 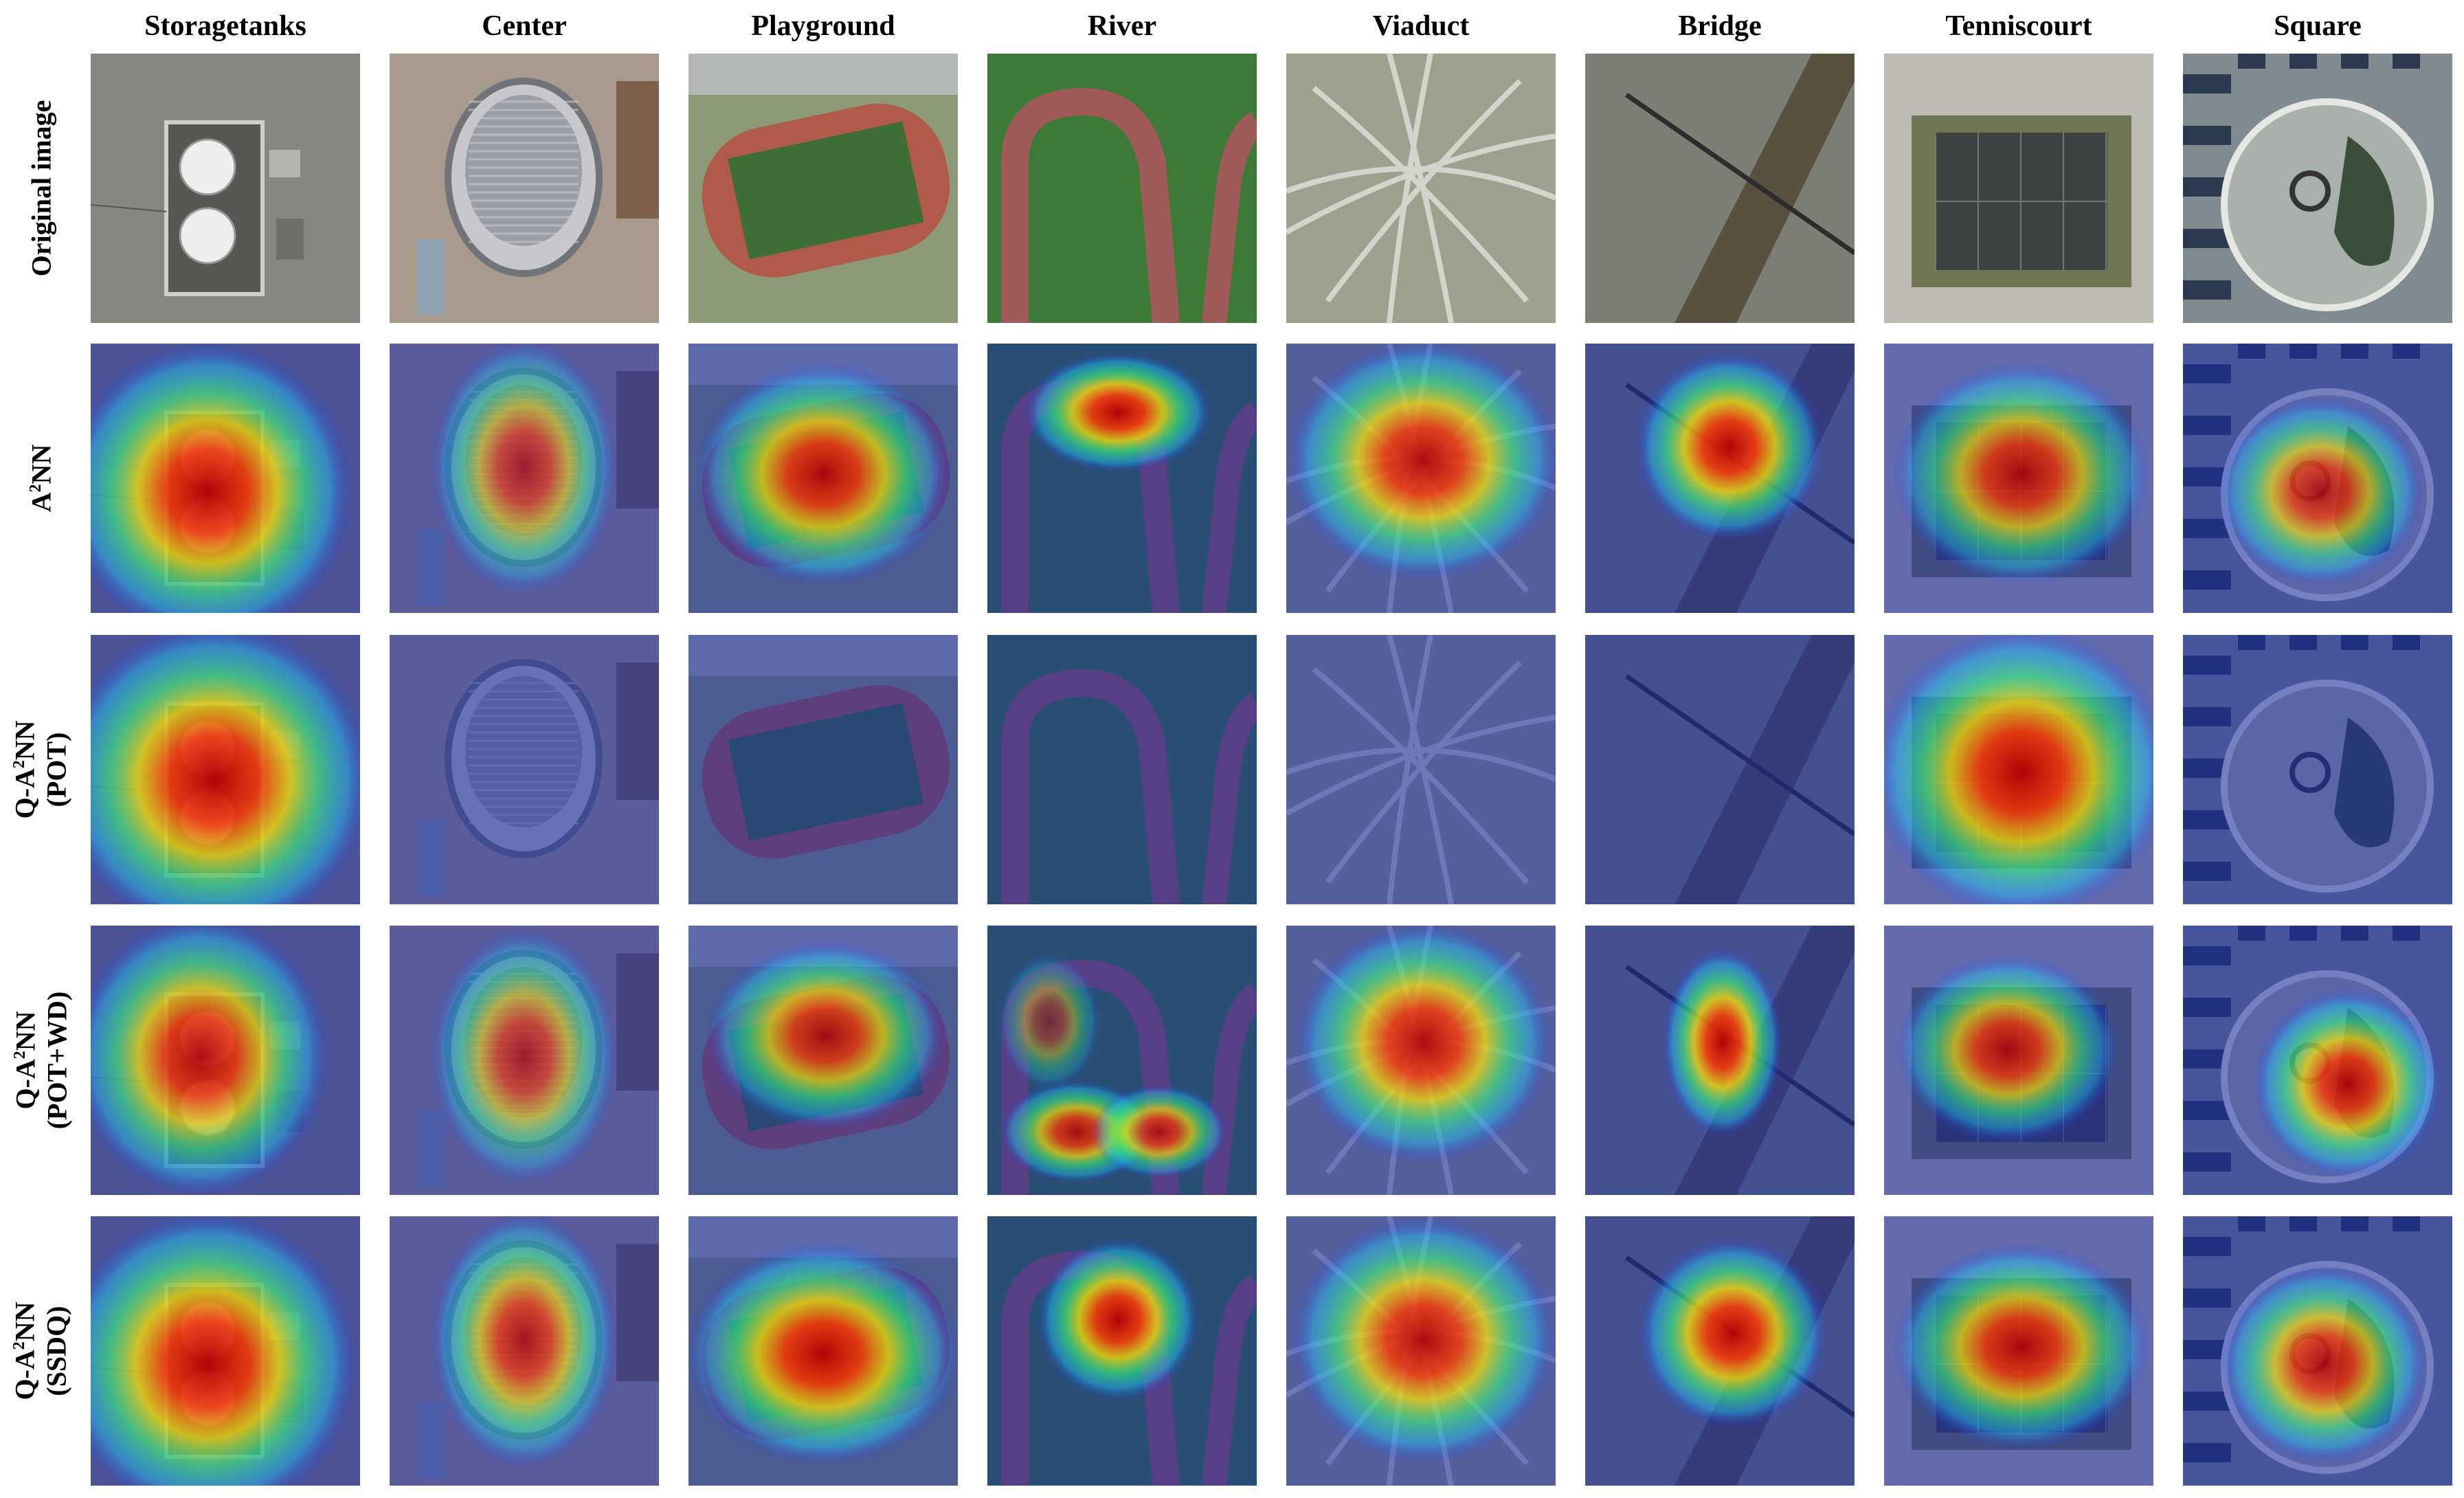 I want to click on row-label-part: (POT+WD), so click(x=57, y=1060).